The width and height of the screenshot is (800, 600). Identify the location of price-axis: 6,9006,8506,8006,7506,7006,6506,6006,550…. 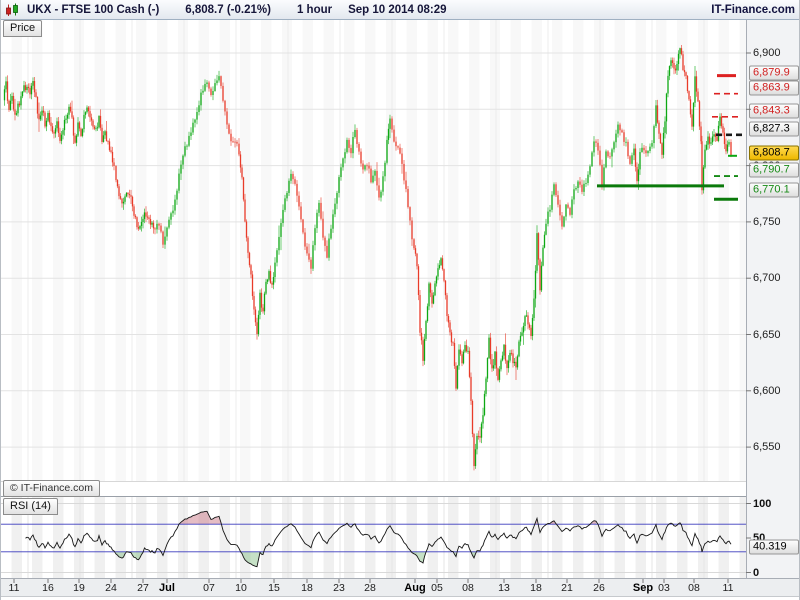
(772, 299).